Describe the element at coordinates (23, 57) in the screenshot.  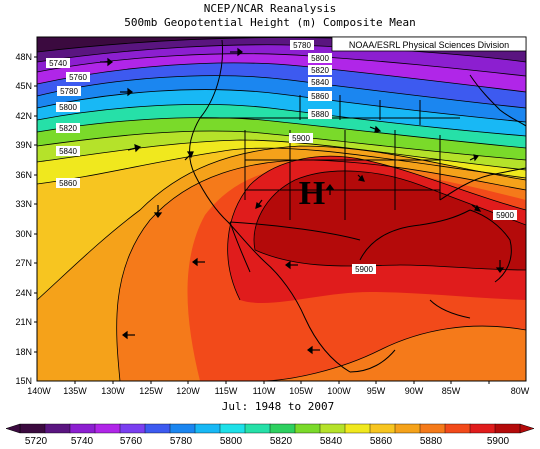
I see `lat-label: 48N` at that location.